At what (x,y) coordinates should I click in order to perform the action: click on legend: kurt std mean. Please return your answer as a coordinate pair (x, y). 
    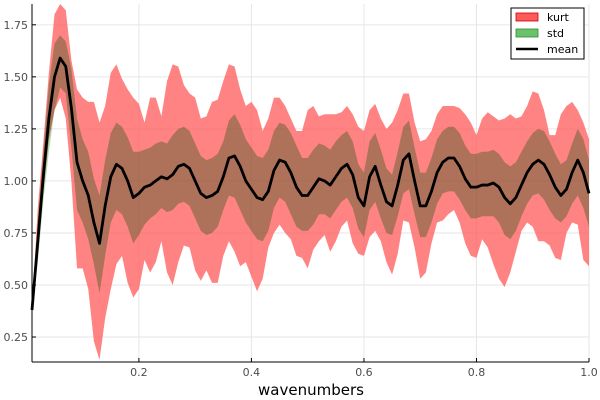
    Looking at the image, I should click on (547, 33).